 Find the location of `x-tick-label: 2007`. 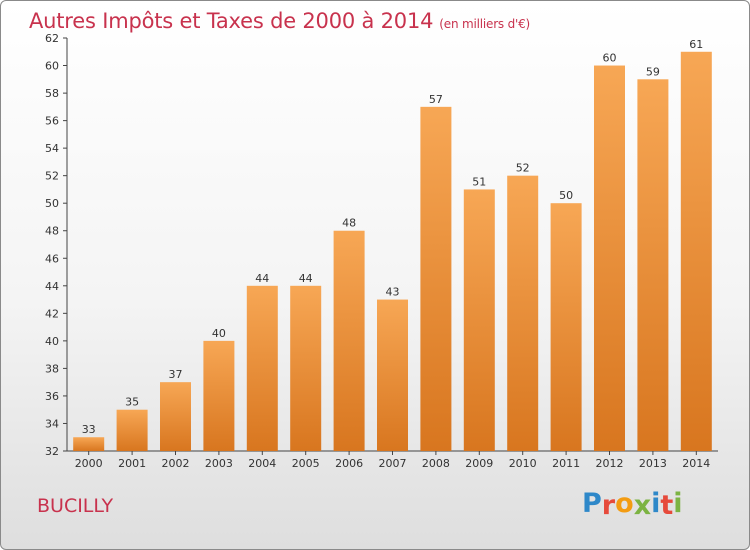

x-tick-label: 2007 is located at coordinates (393, 463).